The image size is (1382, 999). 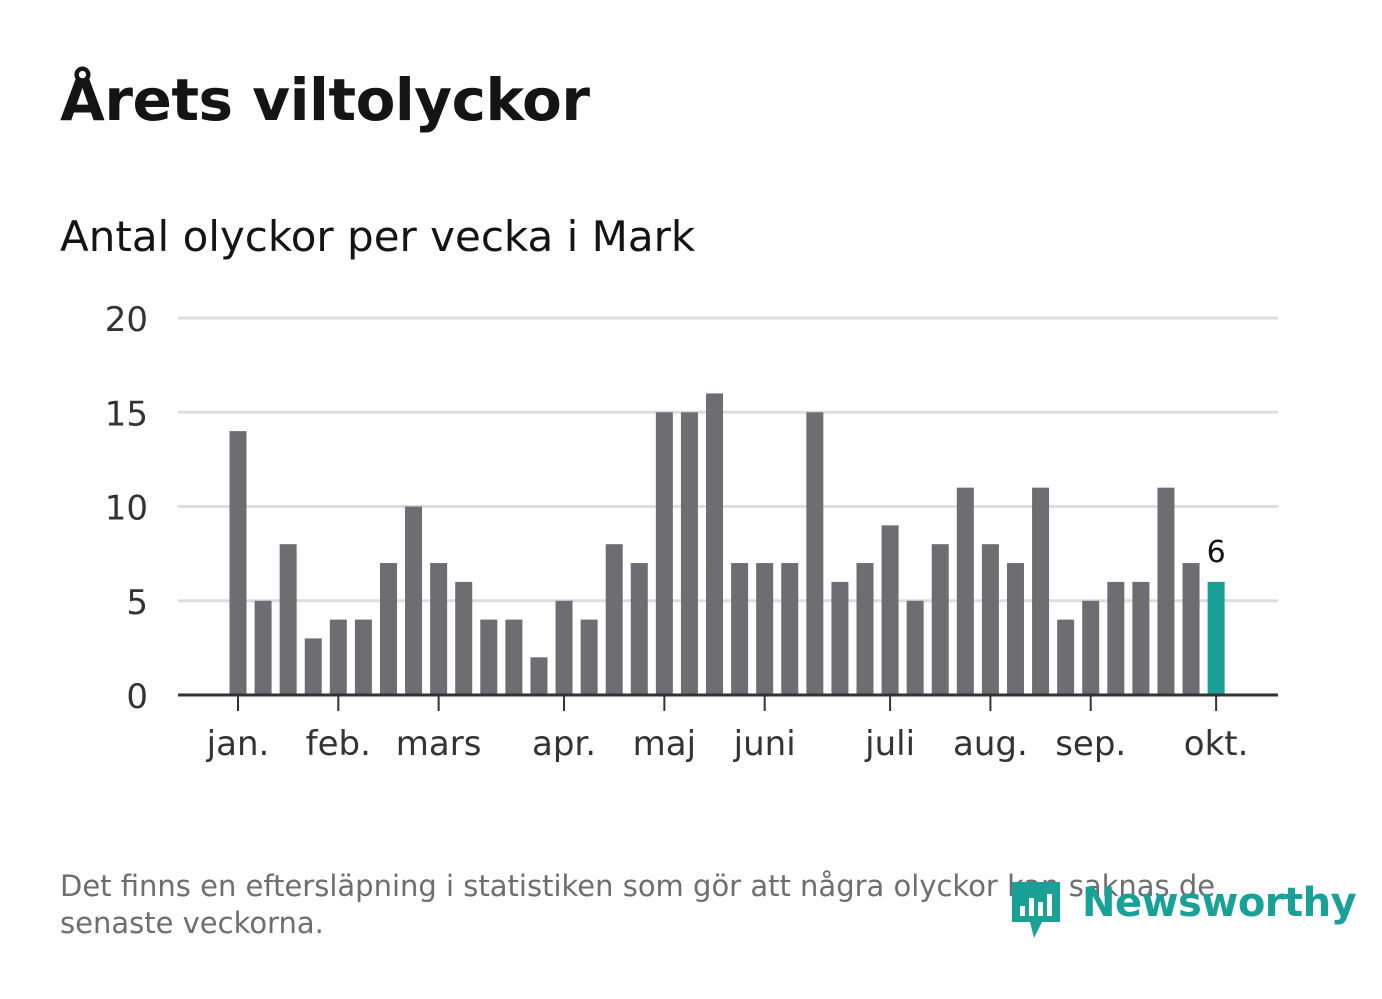 What do you see at coordinates (764, 744) in the screenshot?
I see `x-tick-label: juni` at bounding box center [764, 744].